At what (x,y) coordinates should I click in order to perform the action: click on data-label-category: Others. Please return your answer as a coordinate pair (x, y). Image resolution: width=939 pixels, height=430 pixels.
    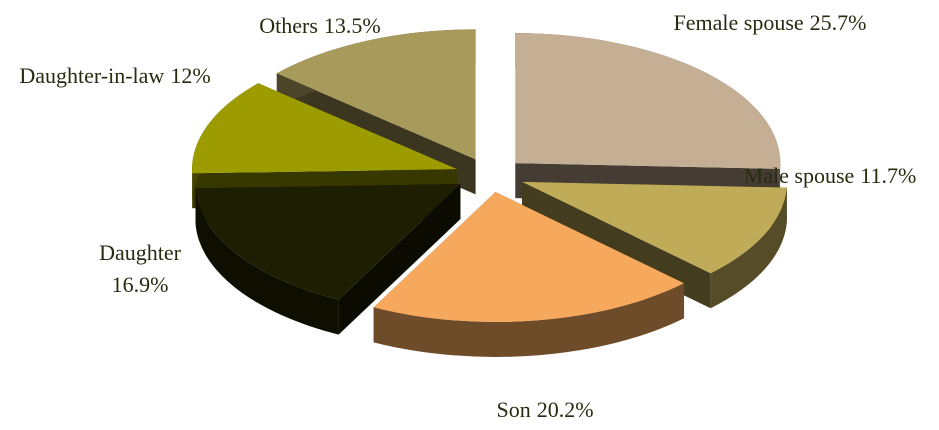
    Looking at the image, I should click on (288, 25).